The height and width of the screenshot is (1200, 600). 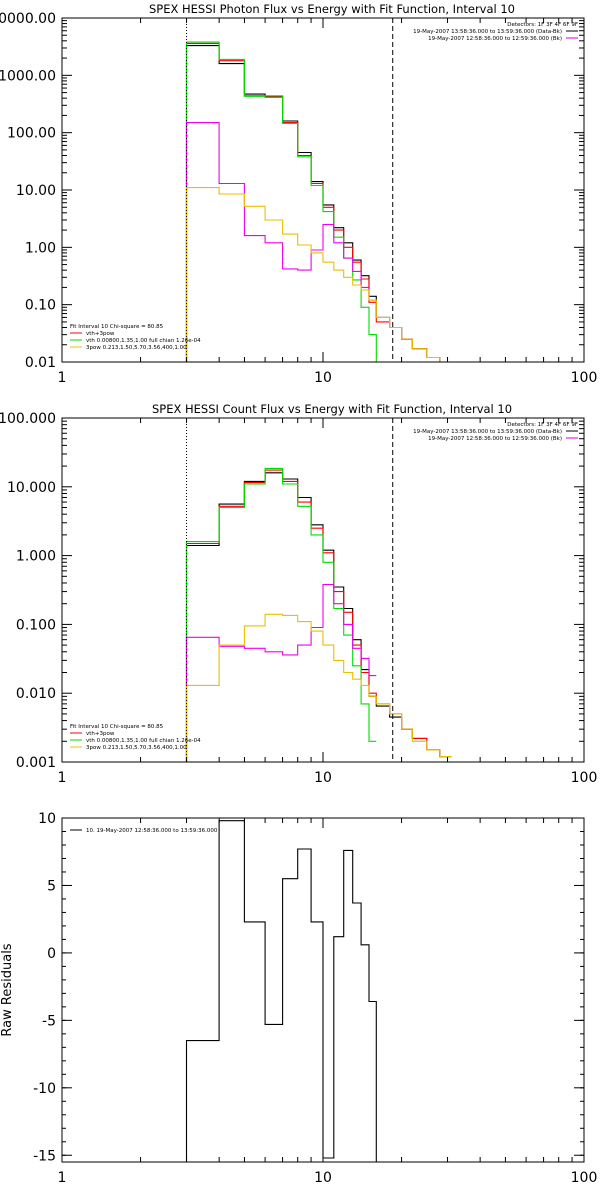 I want to click on y-tick-label: 0.10, so click(x=40, y=306).